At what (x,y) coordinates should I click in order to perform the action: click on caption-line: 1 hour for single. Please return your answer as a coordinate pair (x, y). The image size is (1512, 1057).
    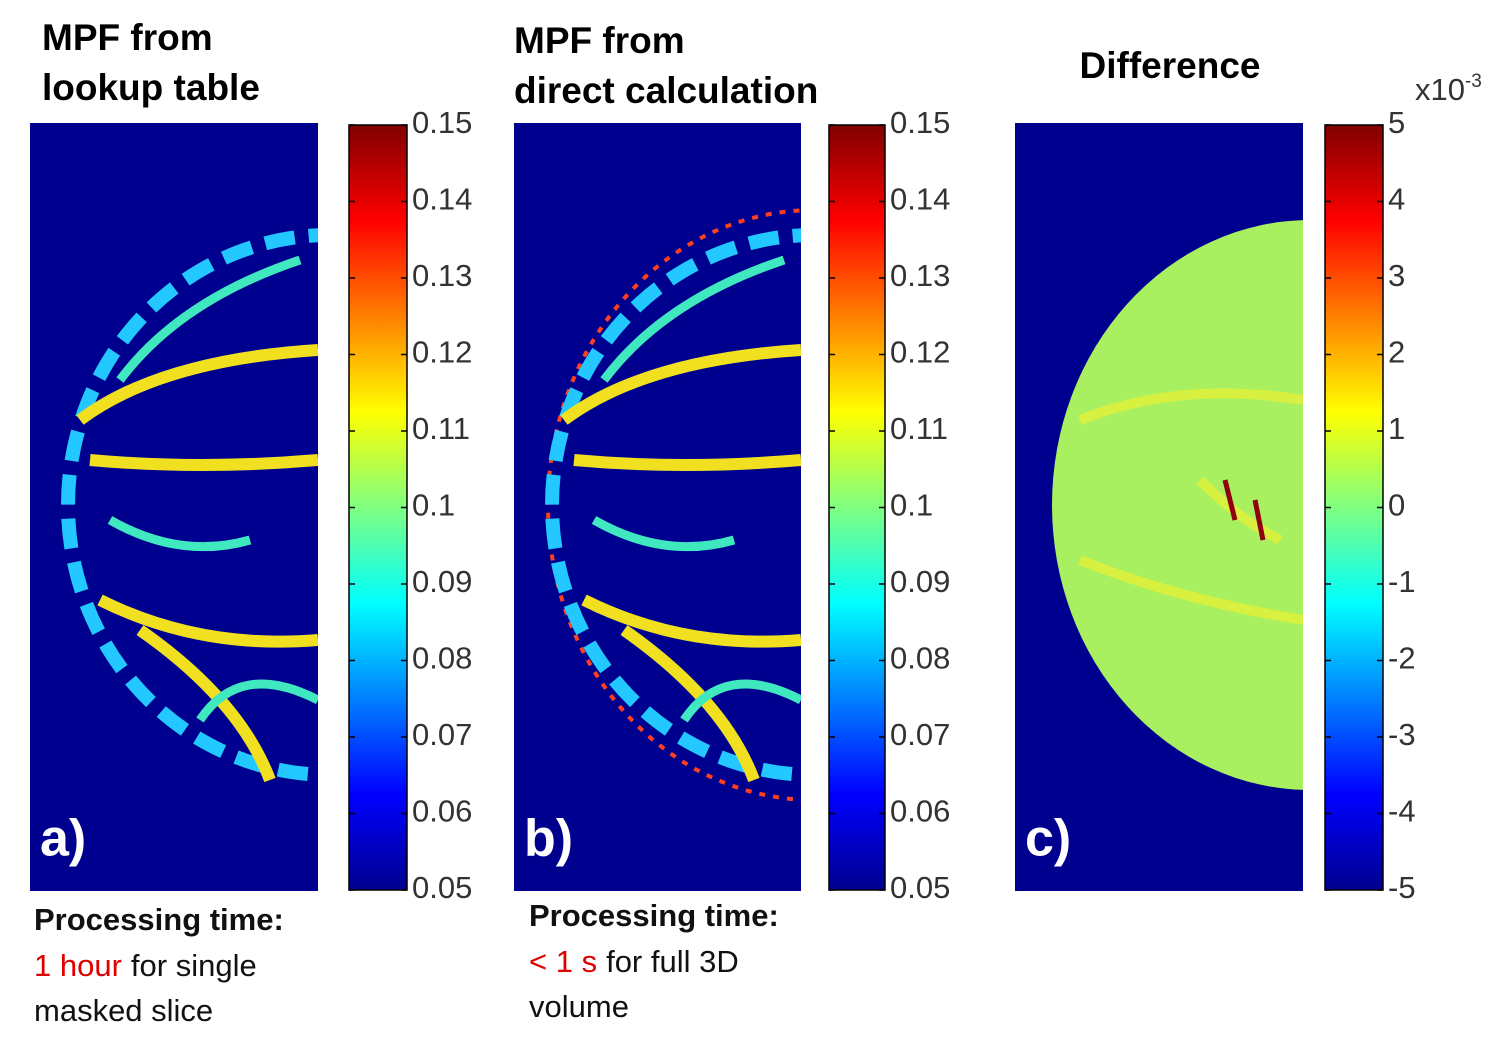
    Looking at the image, I should click on (145, 965).